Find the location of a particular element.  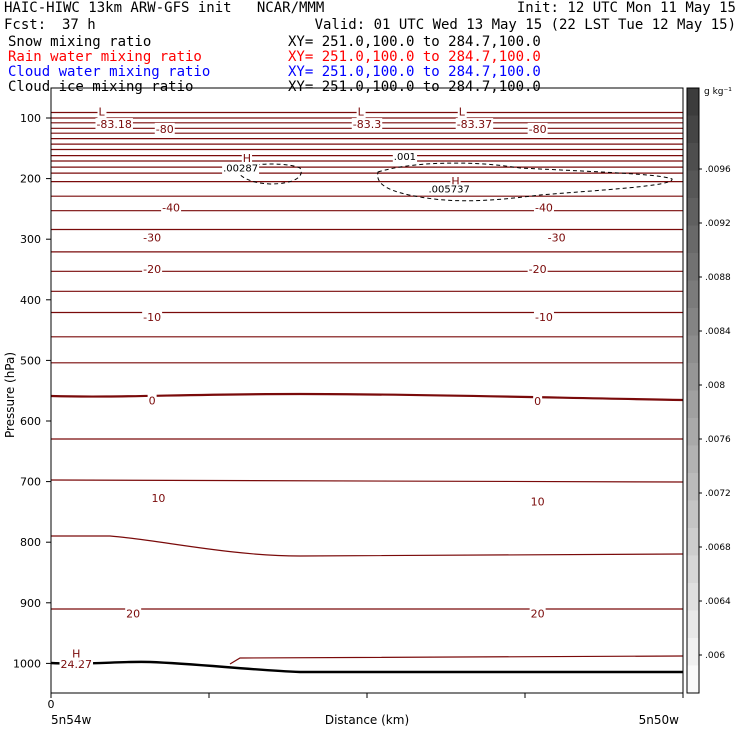

colorbar-label: .0092 is located at coordinates (718, 224).